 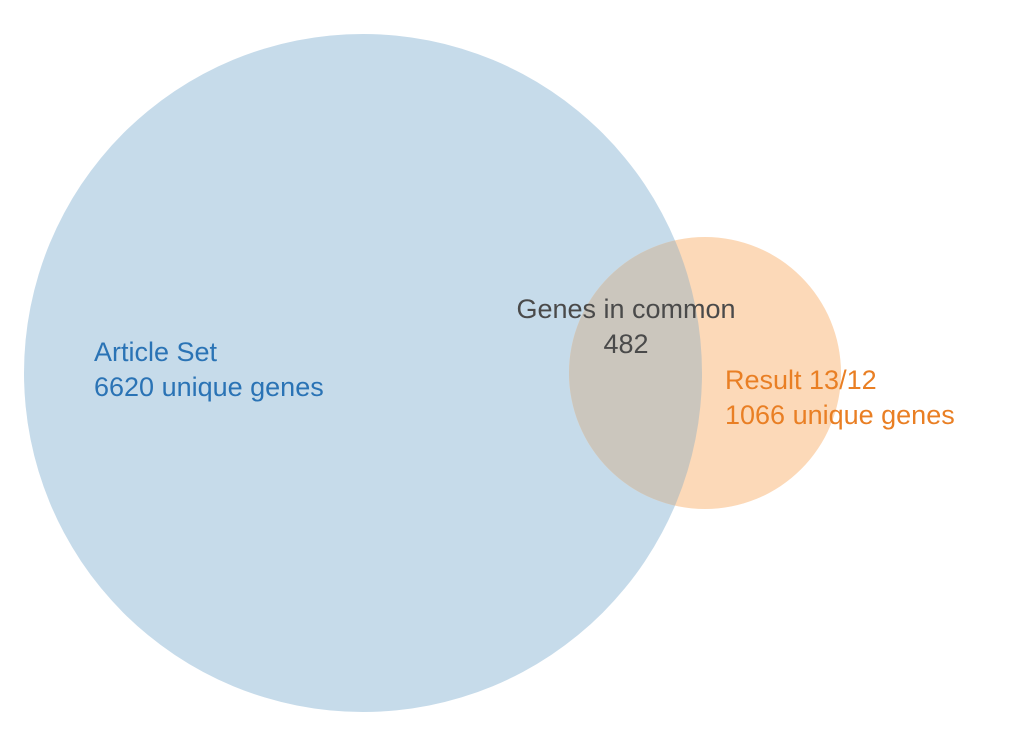 I want to click on article-set-label: Article Set, so click(x=156, y=352).